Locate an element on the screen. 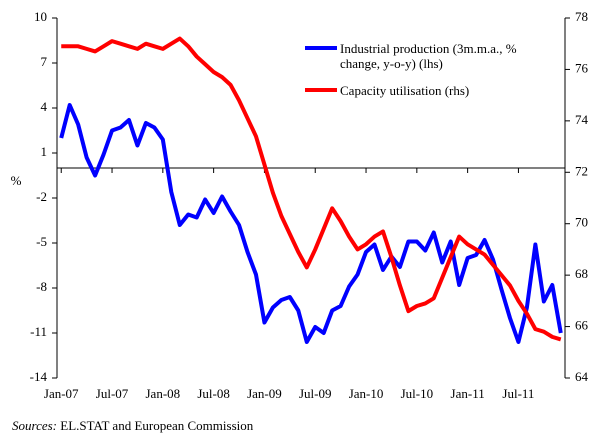 This screenshot has width=603, height=436. x-tick-label: Jul-09 is located at coordinates (315, 393).